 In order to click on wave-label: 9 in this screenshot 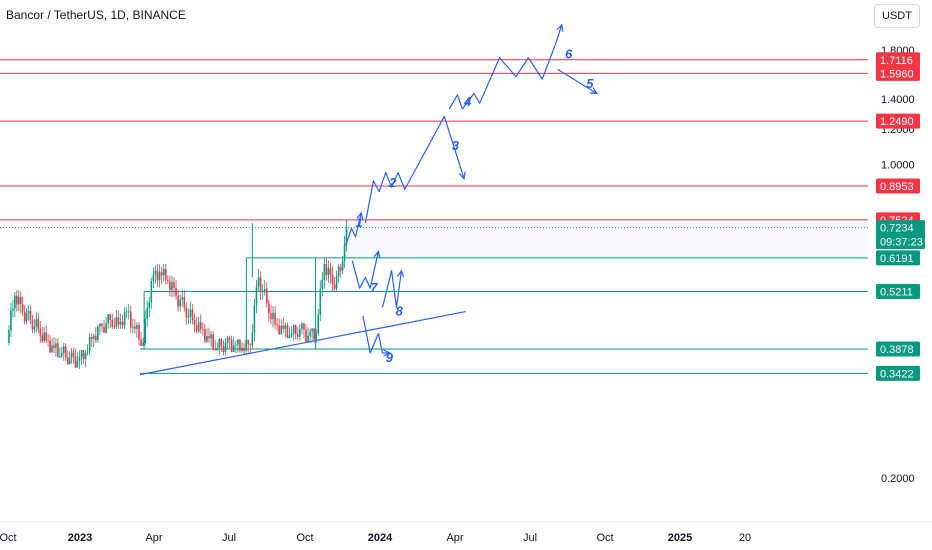, I will do `click(390, 357)`.